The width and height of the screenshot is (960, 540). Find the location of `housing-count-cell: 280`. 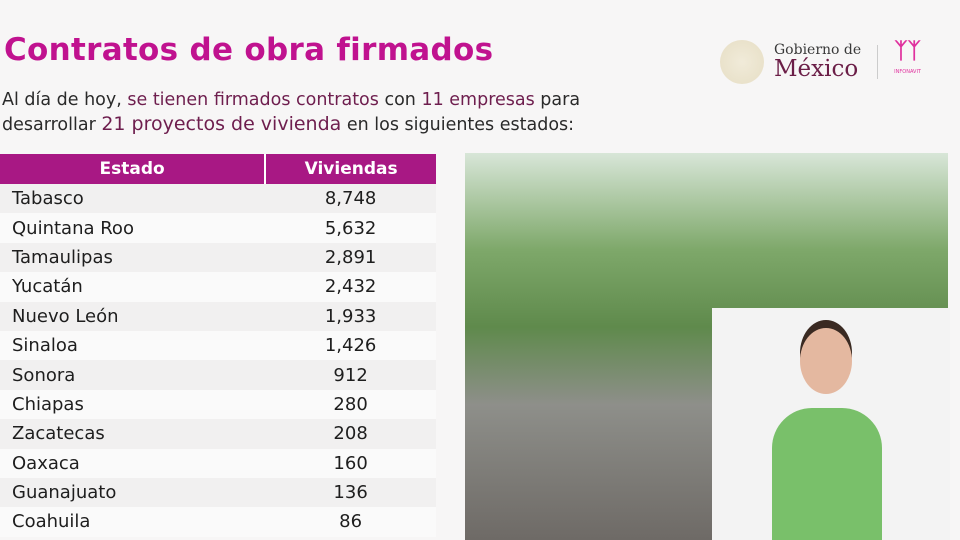

housing-count-cell: 280 is located at coordinates (350, 404).